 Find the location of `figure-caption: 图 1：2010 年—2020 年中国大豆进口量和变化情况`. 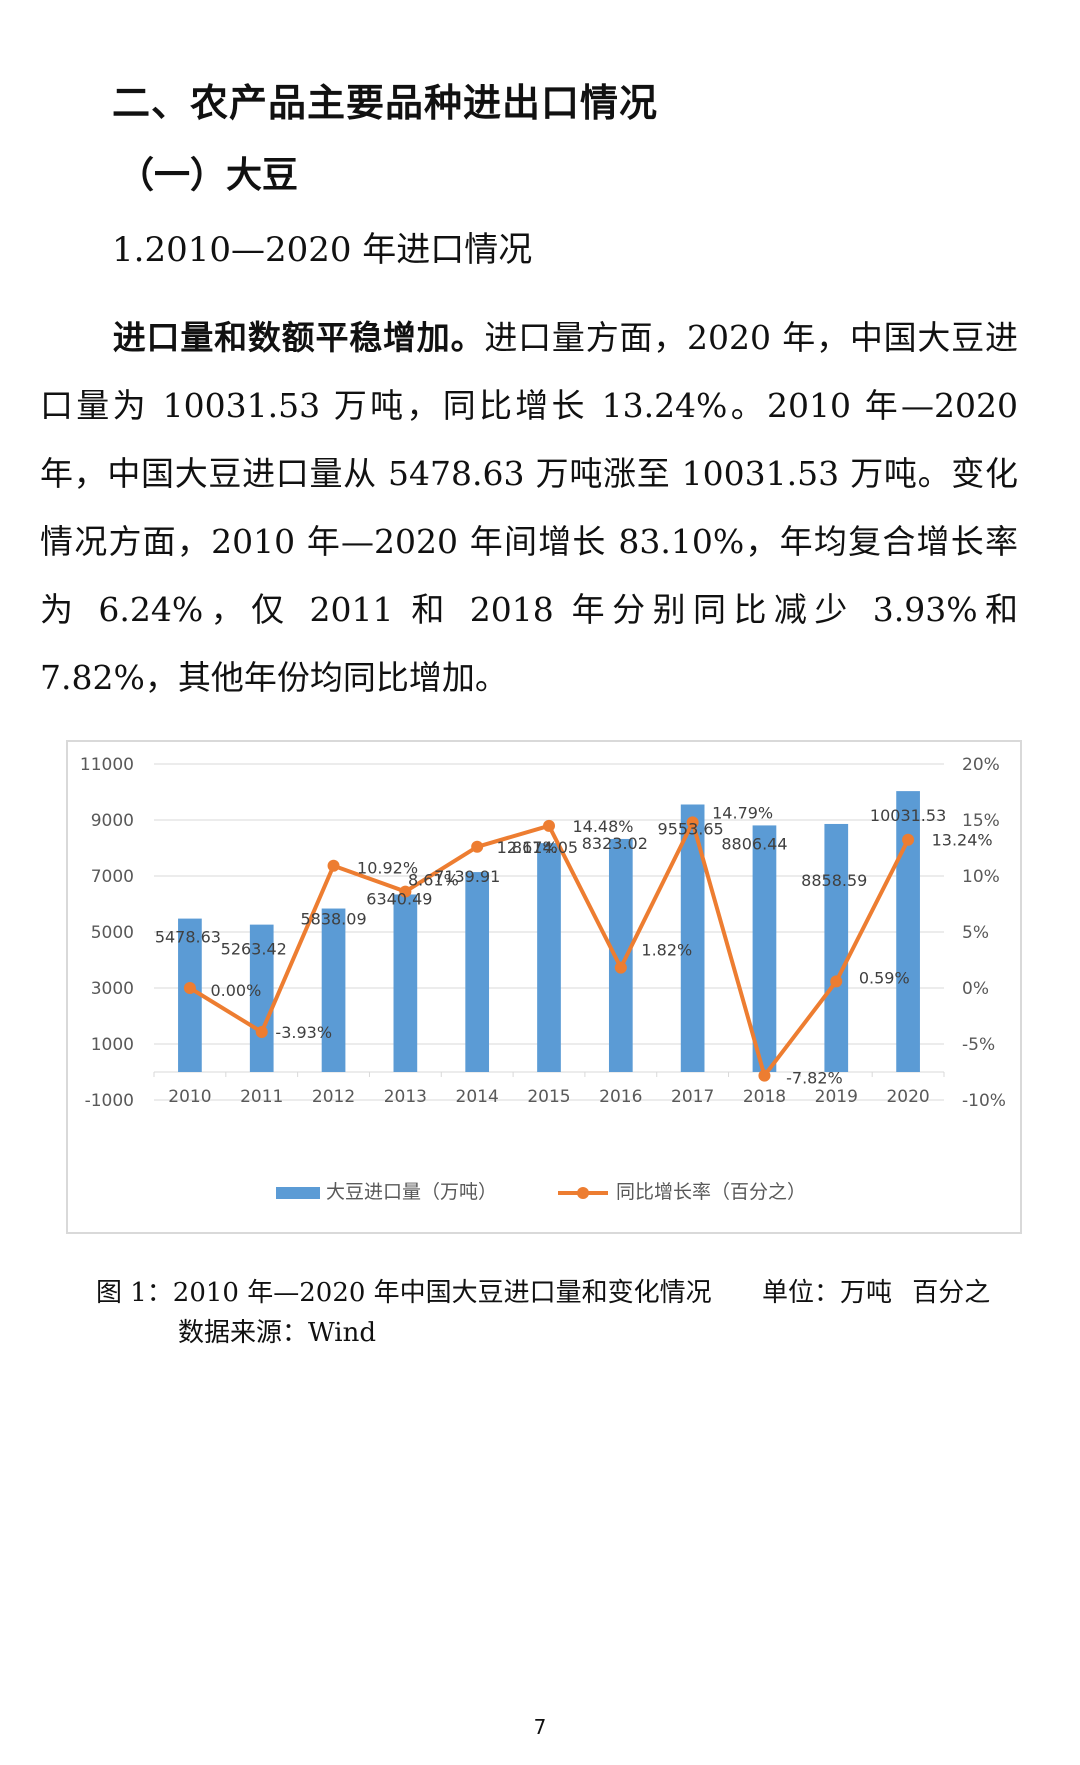

figure-caption: 图 1：2010 年—2020 年中国大豆进口量和变化情况 is located at coordinates (404, 1293).